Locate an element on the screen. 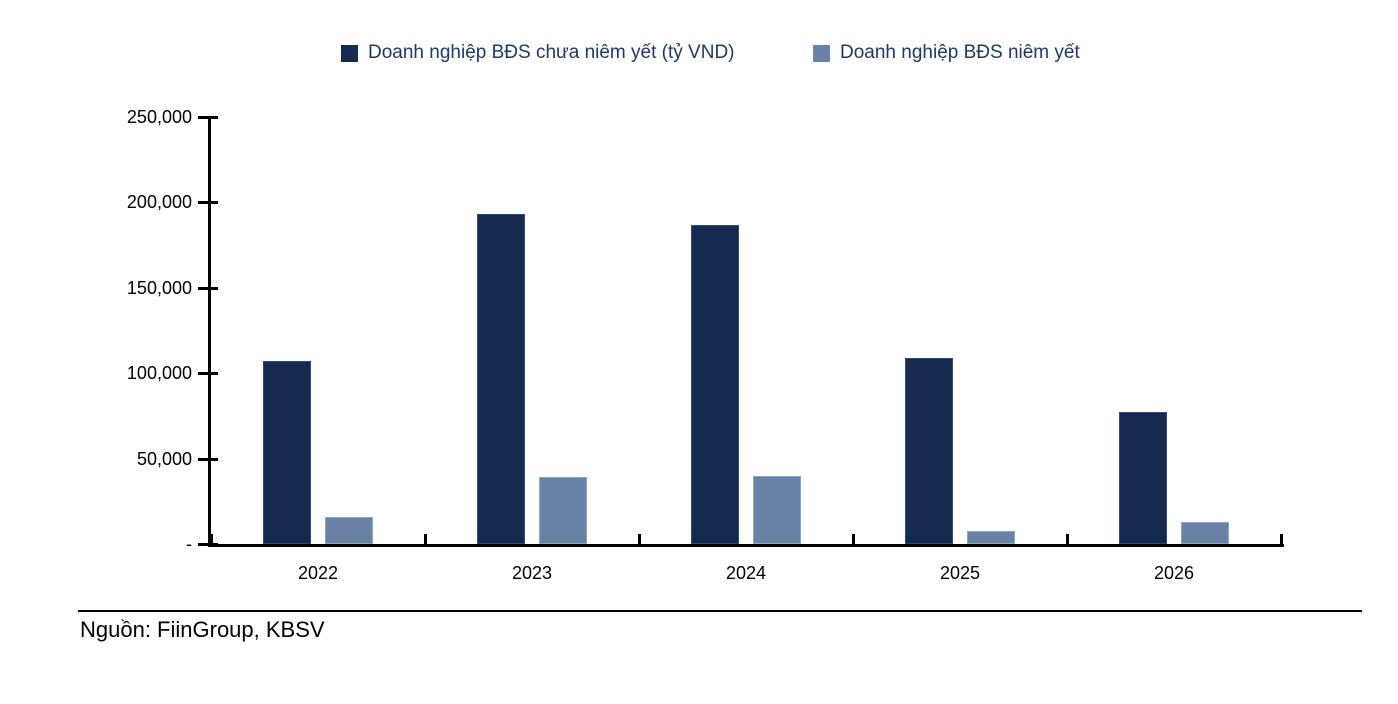 This screenshot has height=704, width=1398. x-tick-label: 2023 is located at coordinates (532, 573).